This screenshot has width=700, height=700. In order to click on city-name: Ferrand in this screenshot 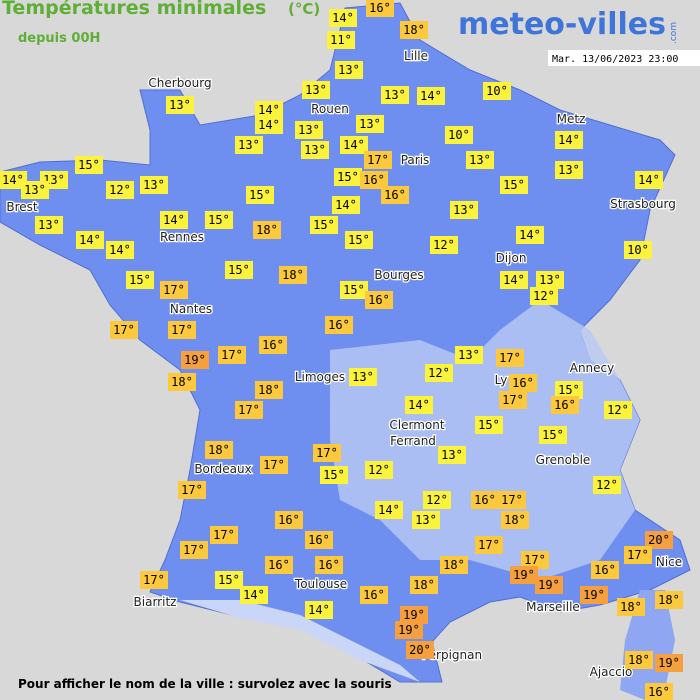, I will do `click(413, 441)`.